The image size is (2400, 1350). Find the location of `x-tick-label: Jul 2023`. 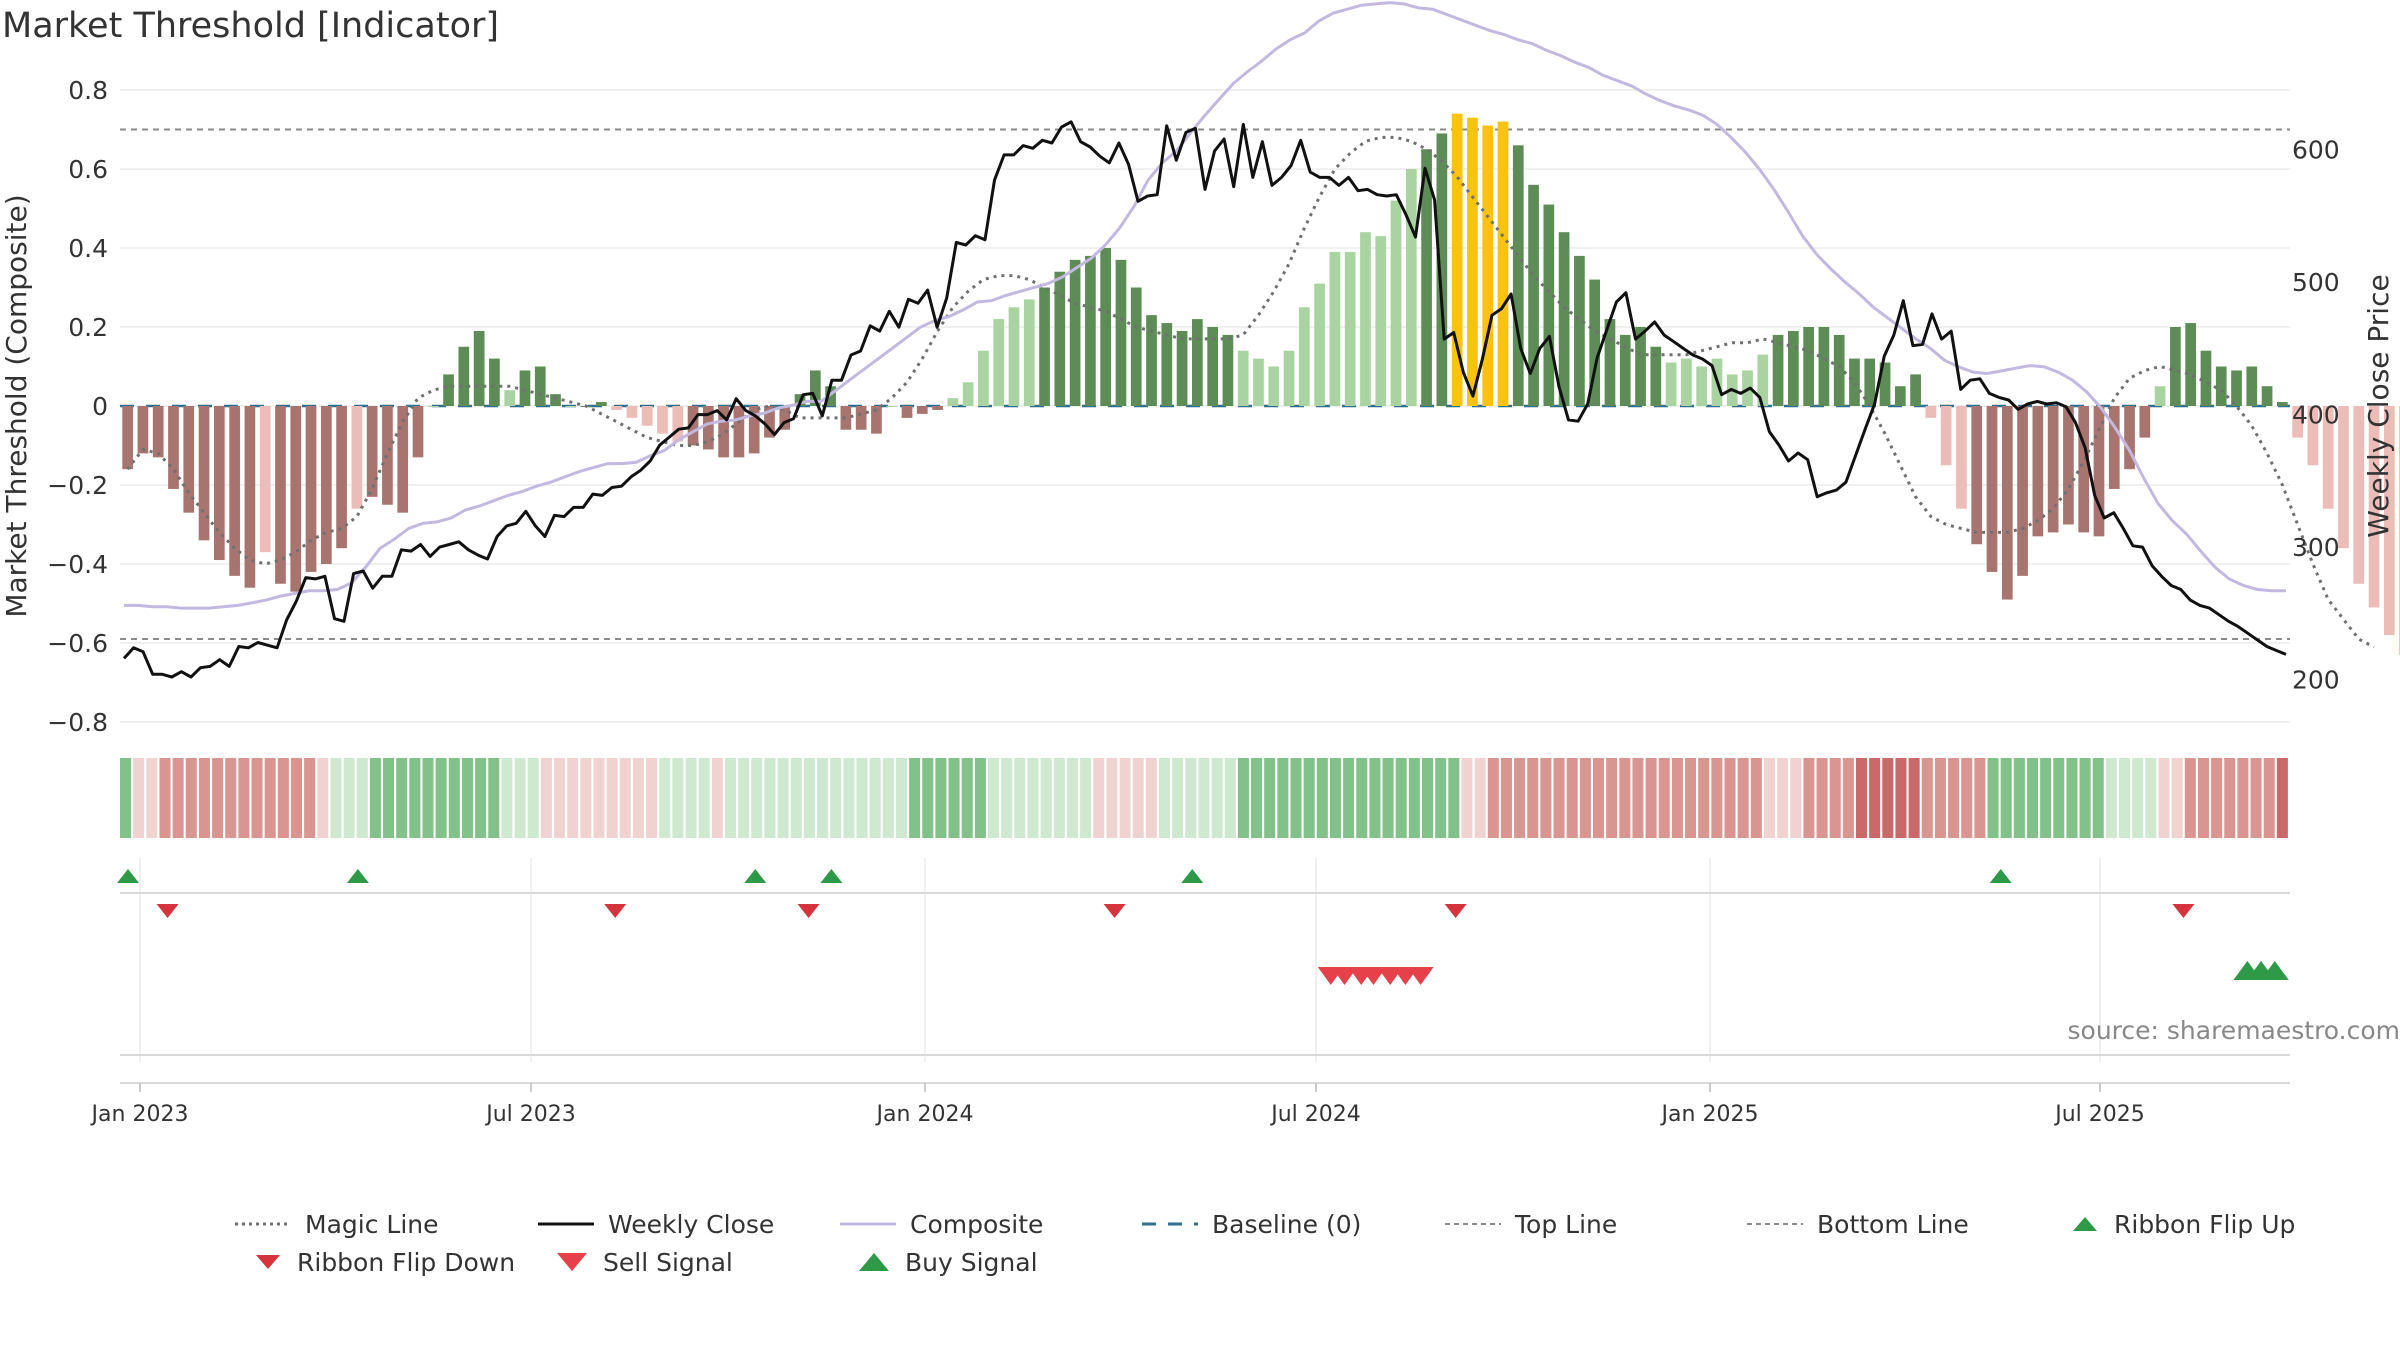

x-tick-label: Jul 2023 is located at coordinates (530, 1114).